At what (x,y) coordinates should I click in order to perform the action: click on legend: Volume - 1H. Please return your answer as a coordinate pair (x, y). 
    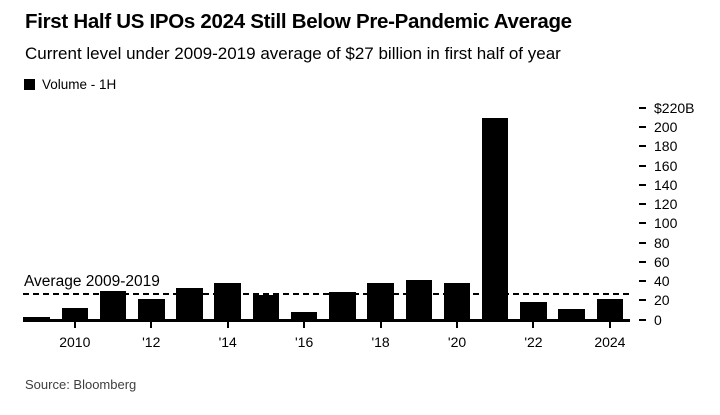
    Looking at the image, I should click on (70, 84).